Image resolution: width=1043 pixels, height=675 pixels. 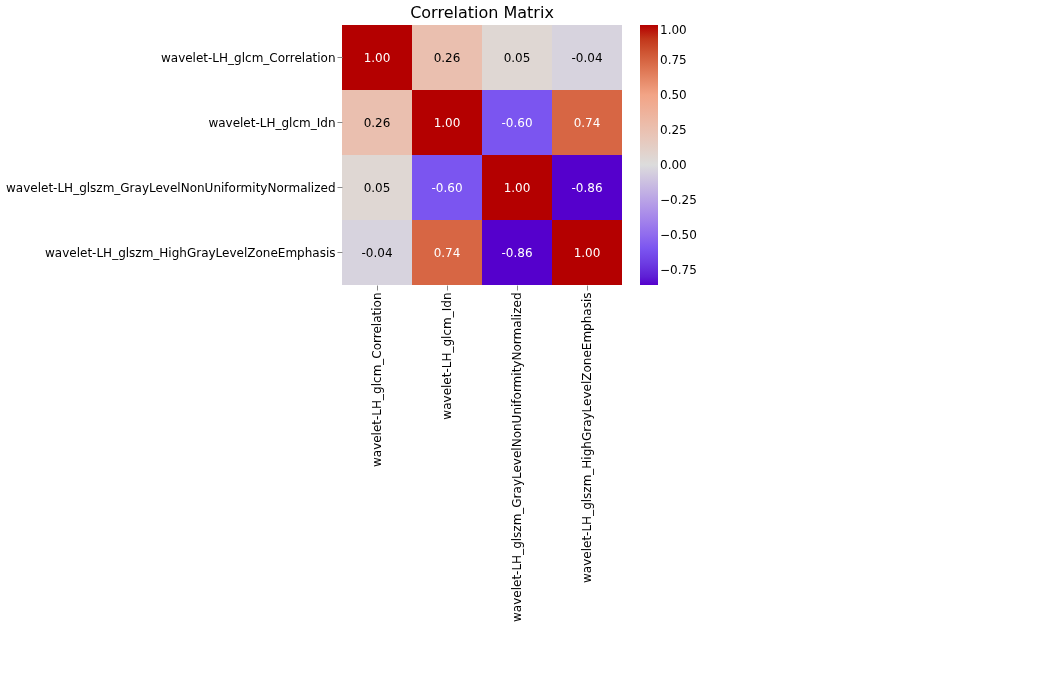 I want to click on color-bar-label: −0.25, so click(x=678, y=199).